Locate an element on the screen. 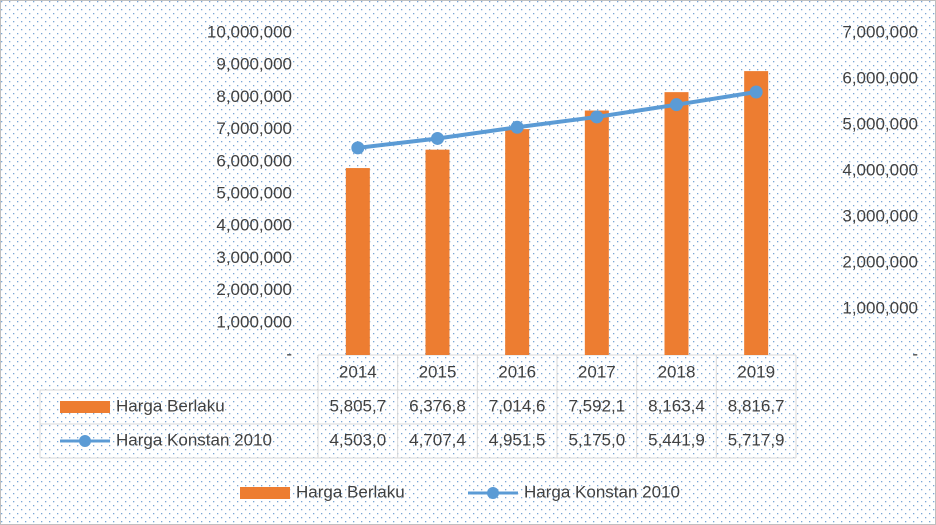 This screenshot has height=525, width=936. y-tick-label: 1,000,000 is located at coordinates (254, 321).